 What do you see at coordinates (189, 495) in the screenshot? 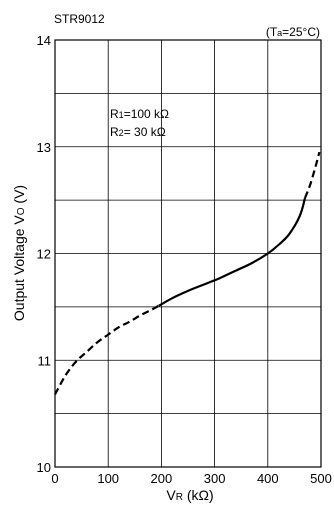
I see `x-axis-label: VR (kΩ)` at bounding box center [189, 495].